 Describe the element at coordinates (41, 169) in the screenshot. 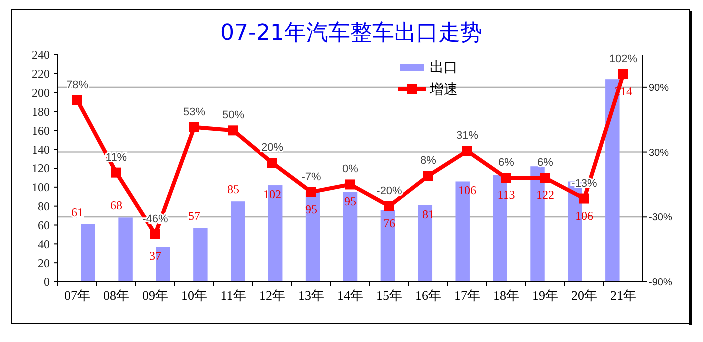

I see `y-tick-label: 120` at that location.